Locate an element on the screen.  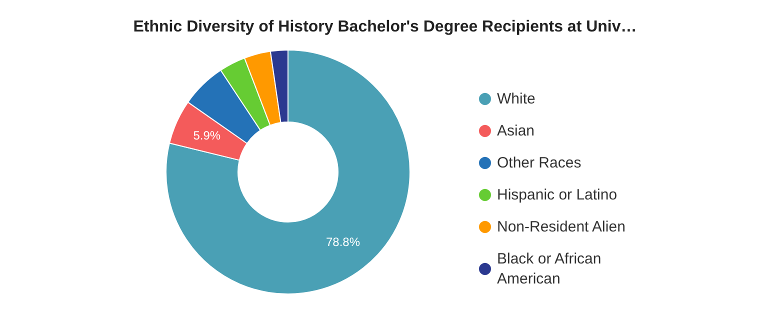
legend-label: White is located at coordinates (516, 99).